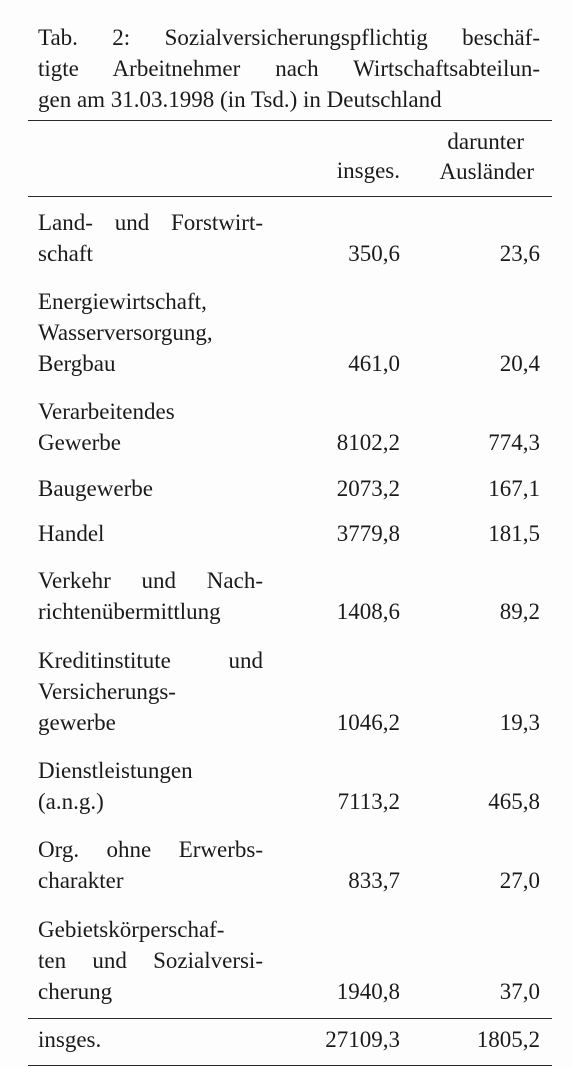  Describe the element at coordinates (122, 301) in the screenshot. I see `row-label-line: Energiewirtschaft,` at that location.